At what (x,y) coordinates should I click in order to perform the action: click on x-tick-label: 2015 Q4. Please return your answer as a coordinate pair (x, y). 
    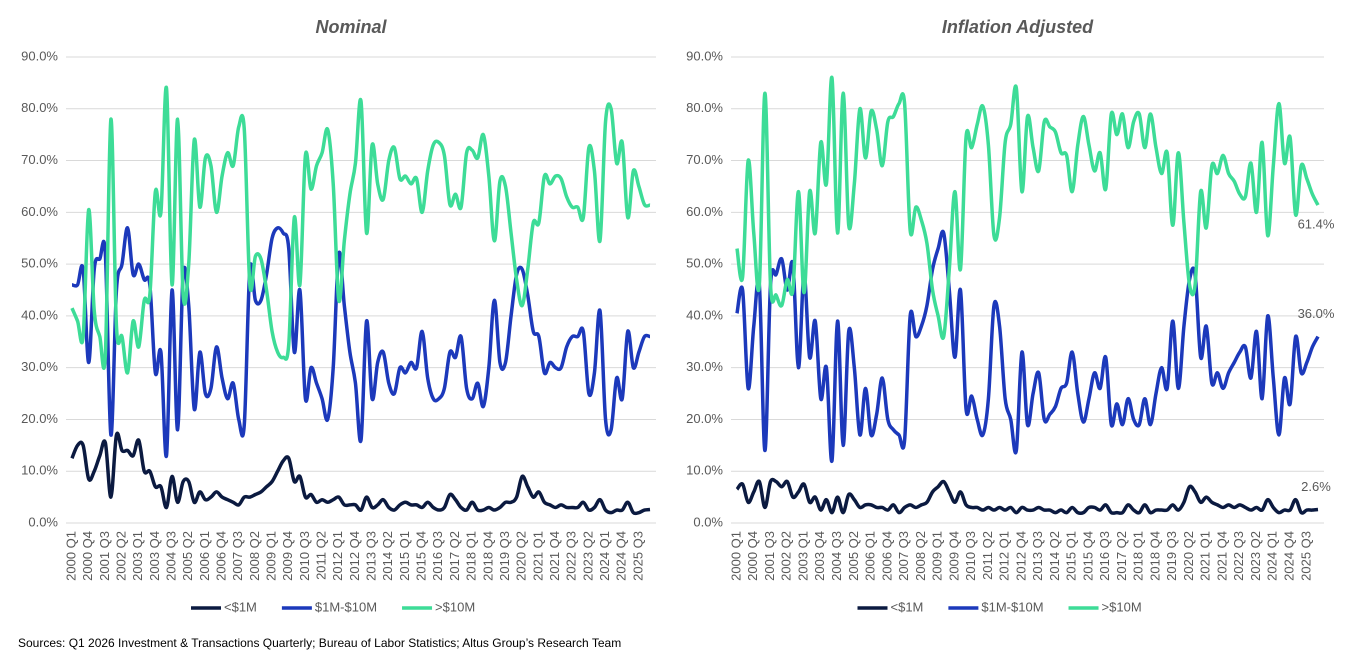
    Looking at the image, I should click on (1087, 556).